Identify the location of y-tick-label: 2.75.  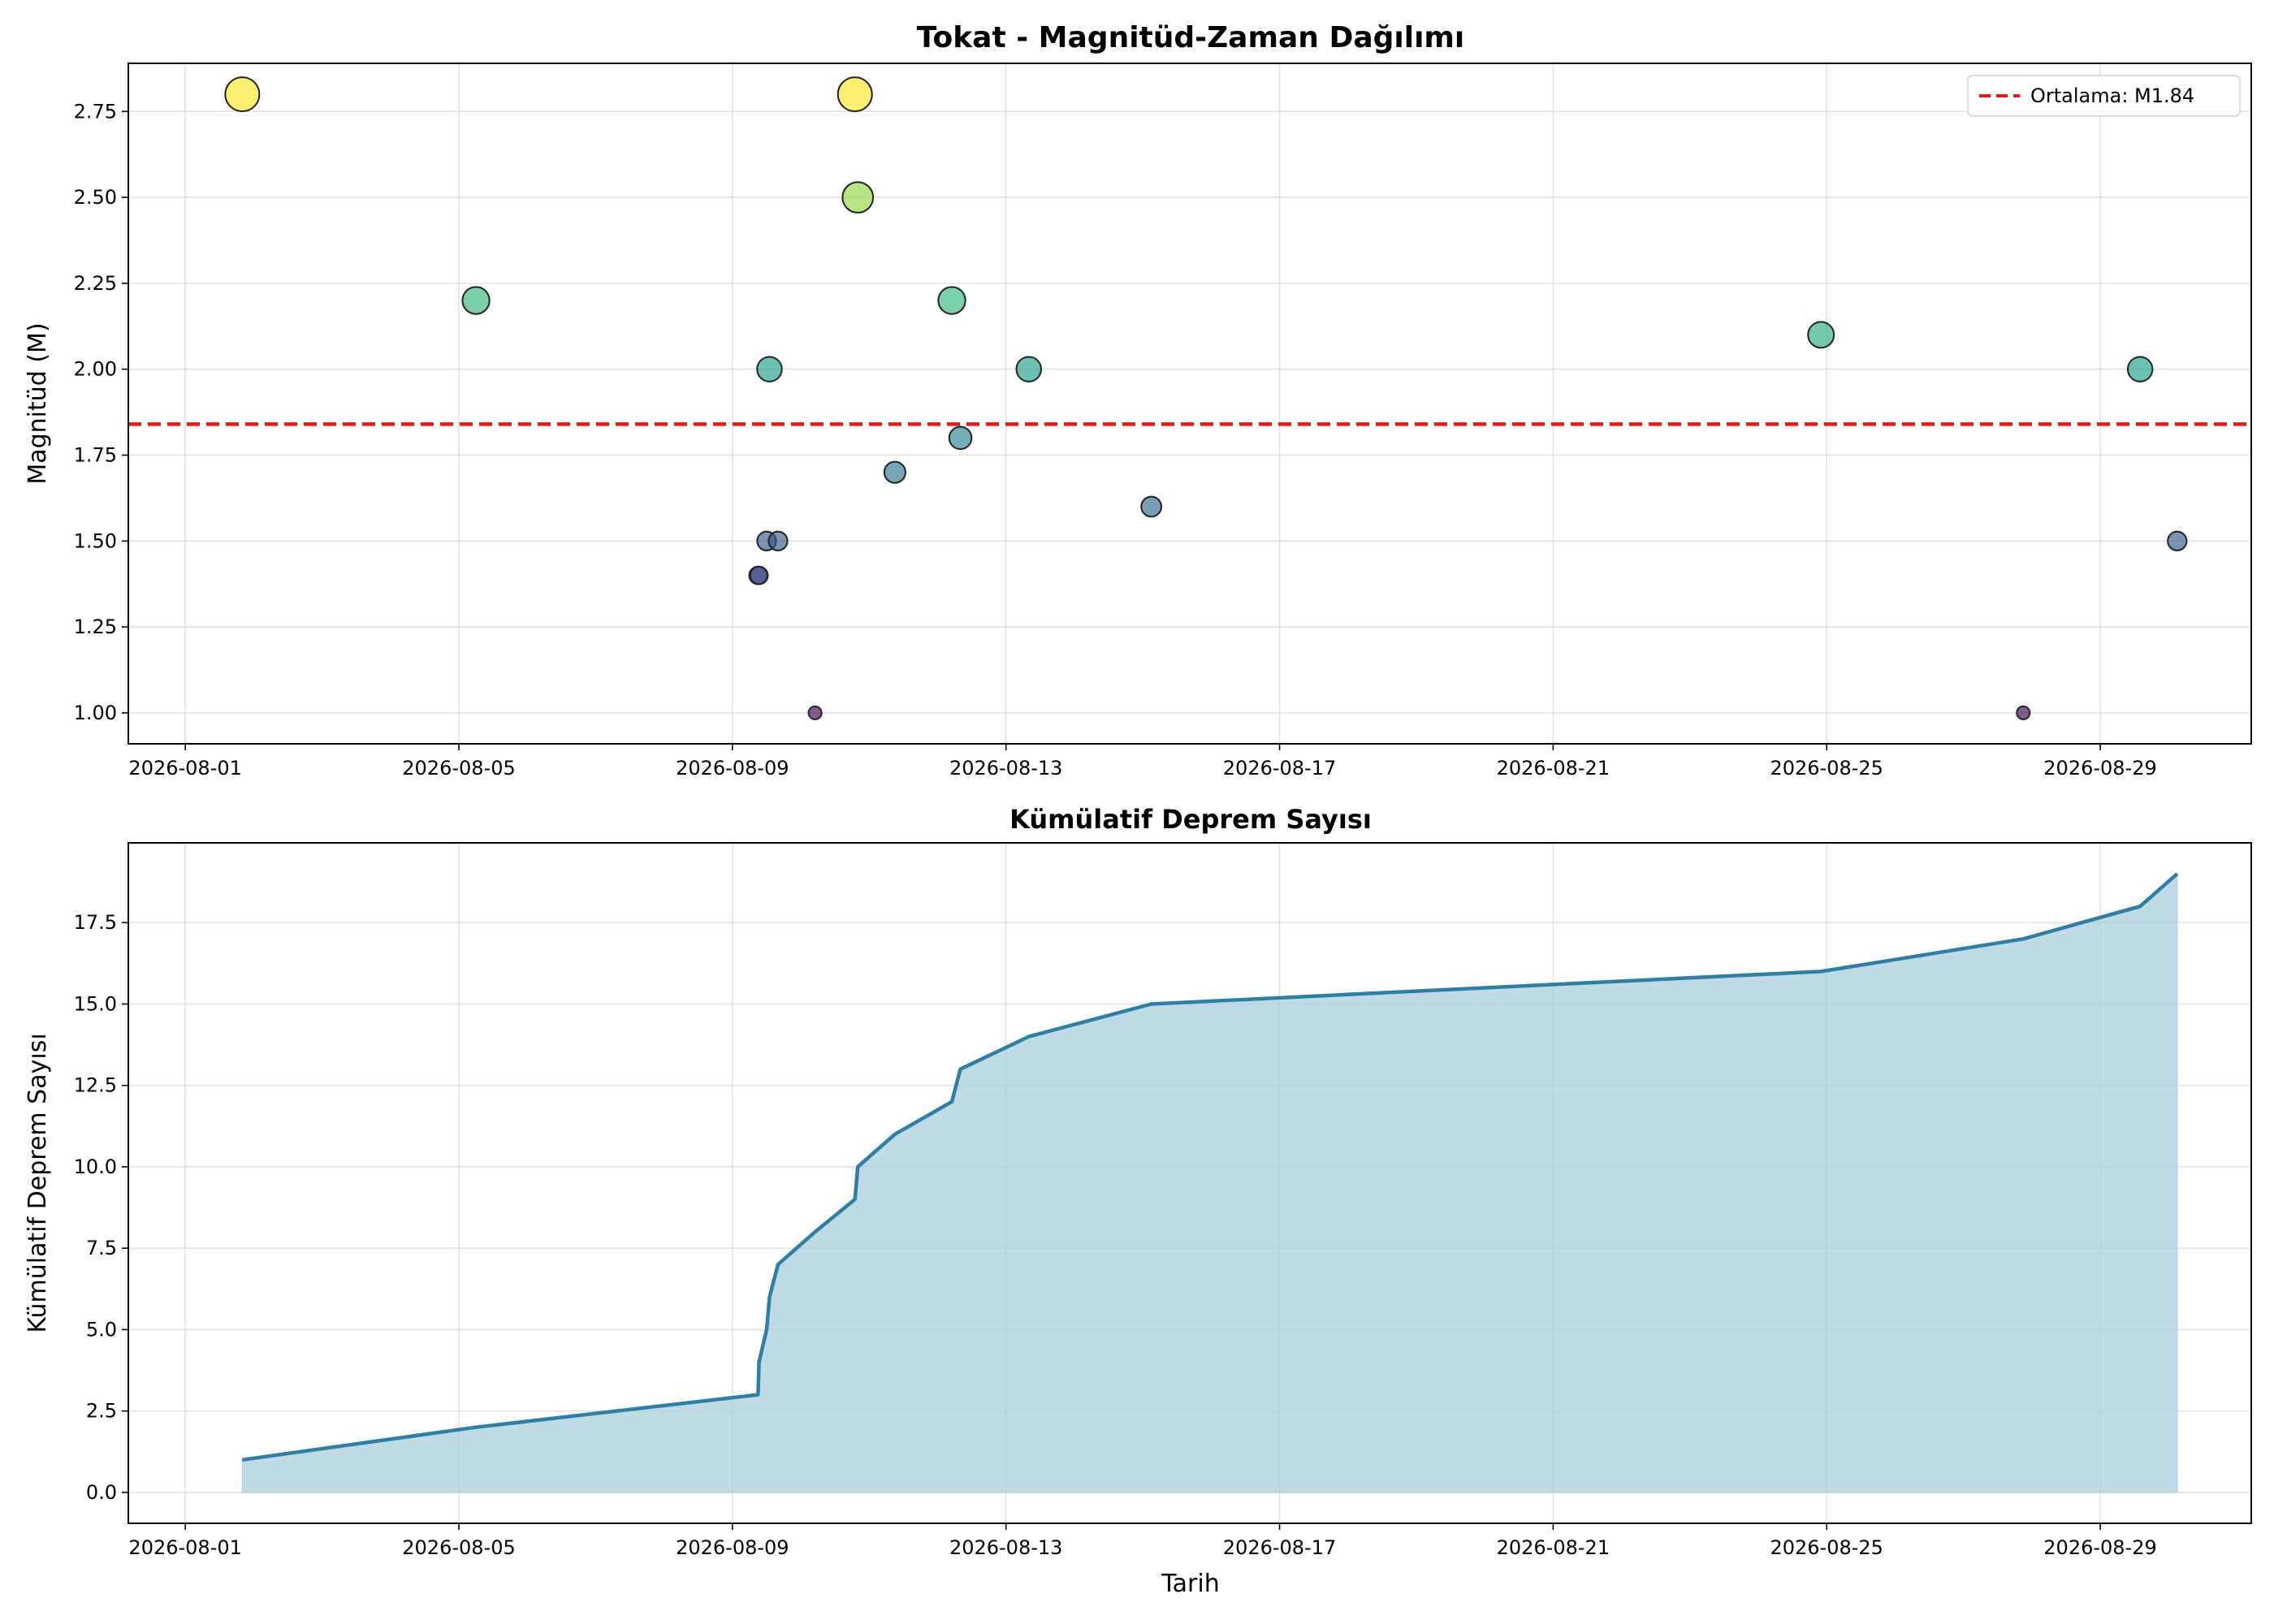
(96, 112).